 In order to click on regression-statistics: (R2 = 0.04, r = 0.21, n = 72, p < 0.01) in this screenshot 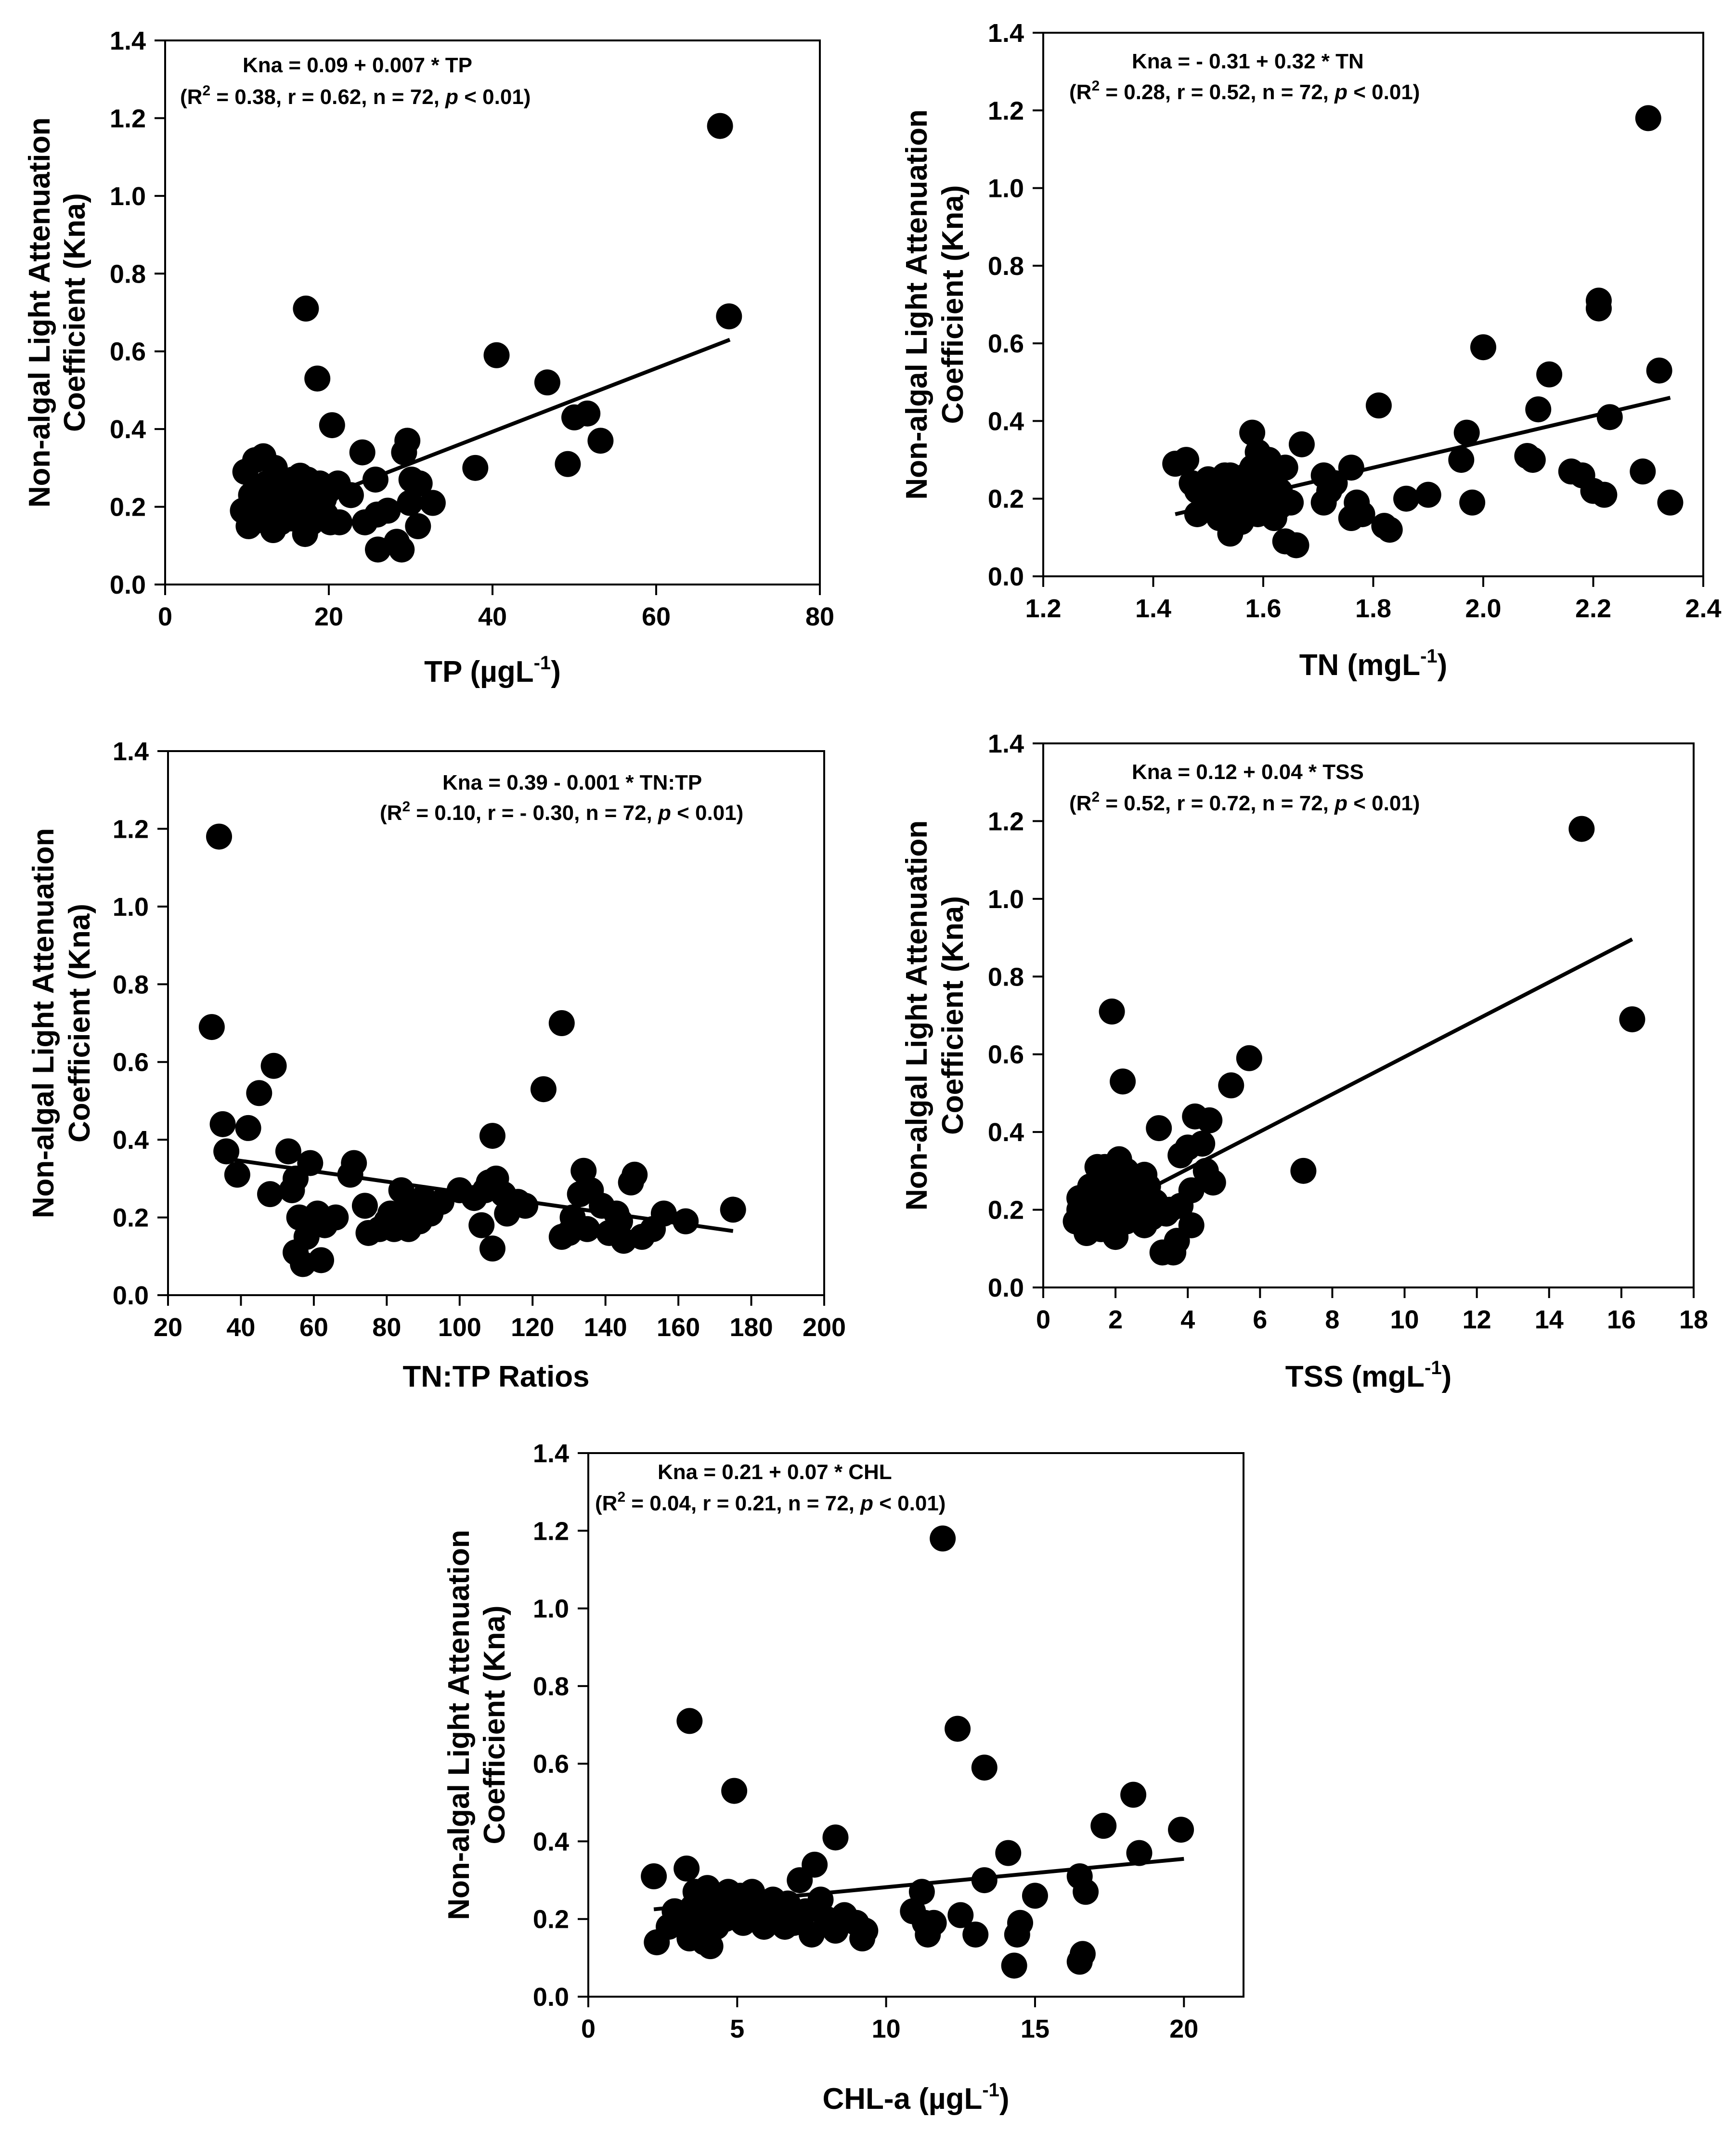, I will do `click(770, 1502)`.